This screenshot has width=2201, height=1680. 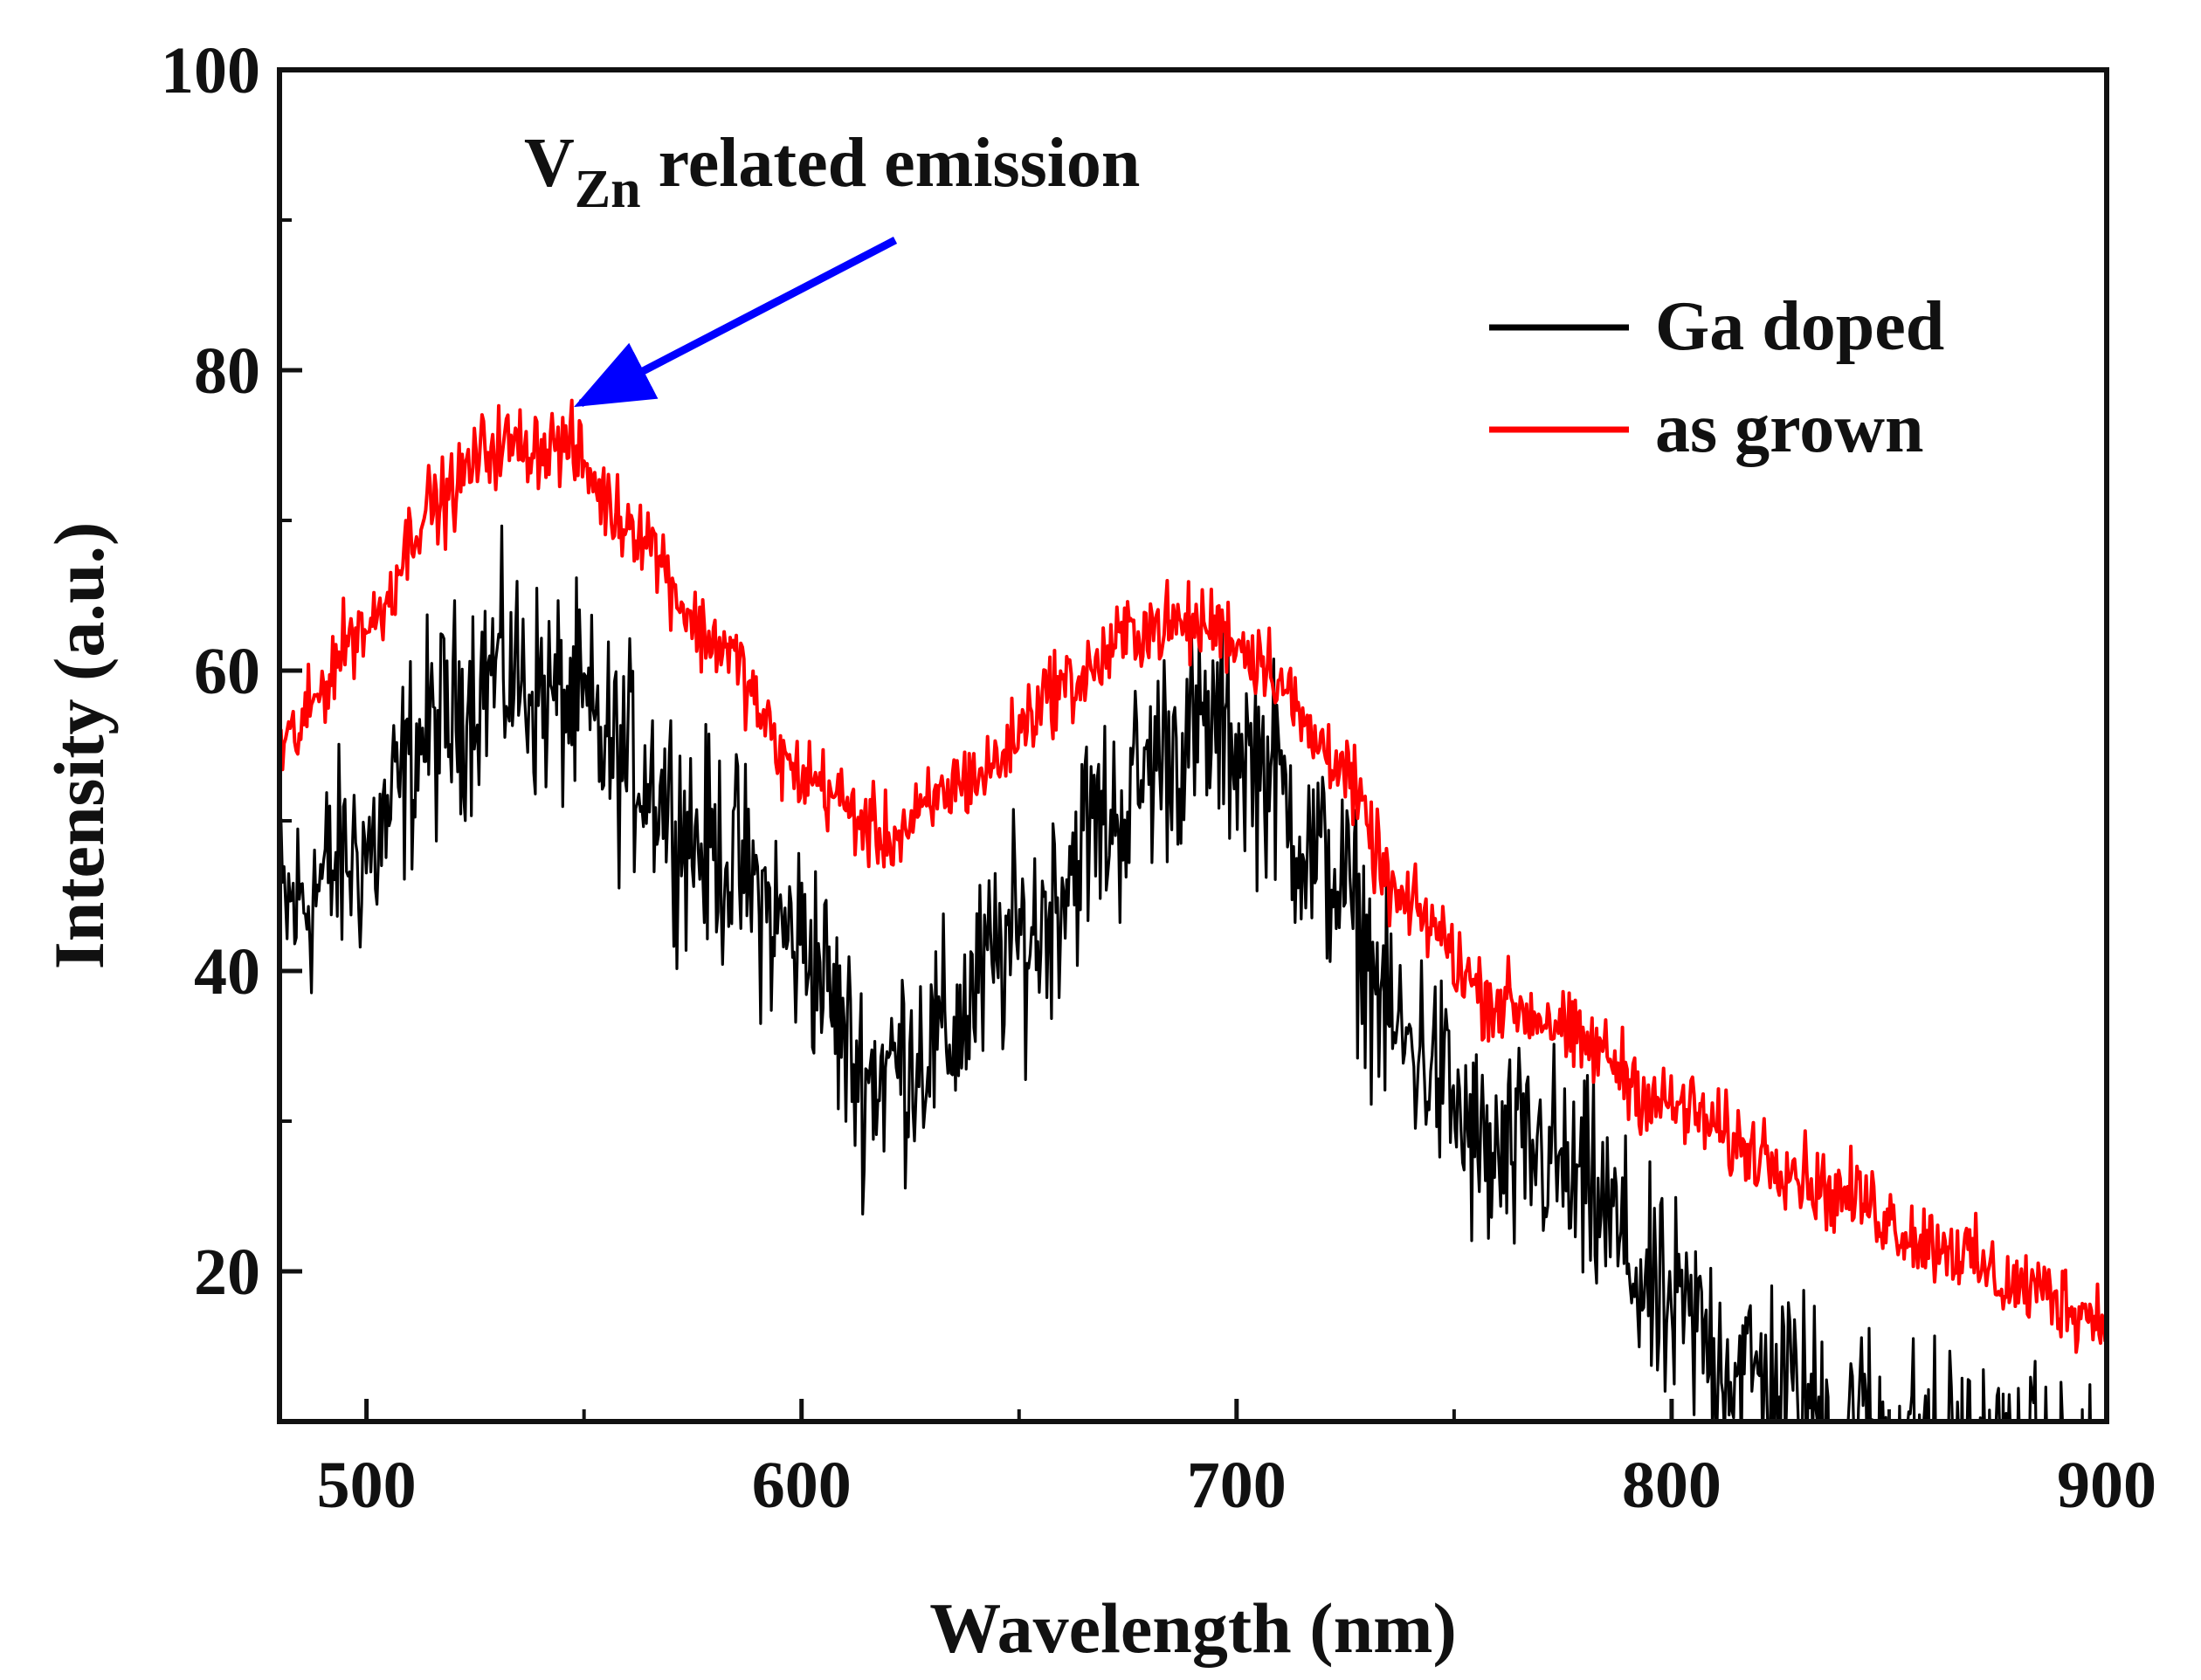 What do you see at coordinates (1789, 428) in the screenshot?
I see `legend-label-as-grown: as grown` at bounding box center [1789, 428].